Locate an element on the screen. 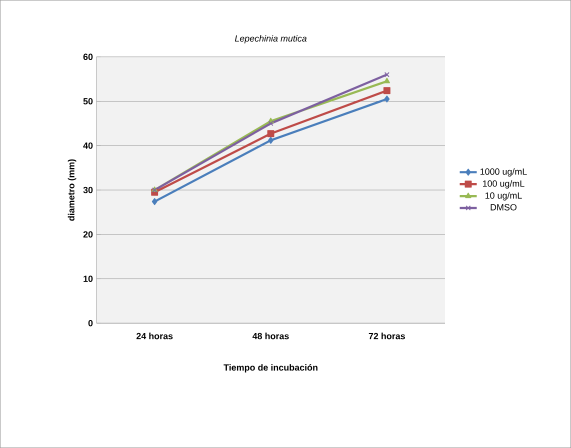 This screenshot has height=448, width=571. y-tick-label: 10 is located at coordinates (88, 279).